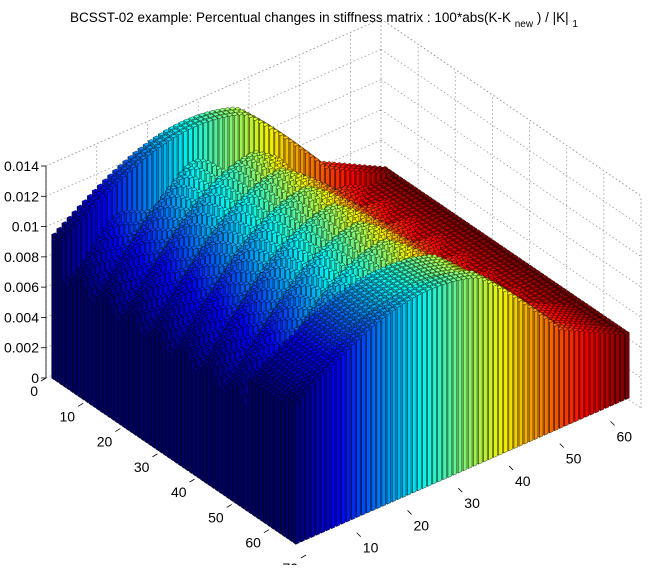 This screenshot has height=570, width=651. I want to click on y-tick-label: 40, so click(179, 492).